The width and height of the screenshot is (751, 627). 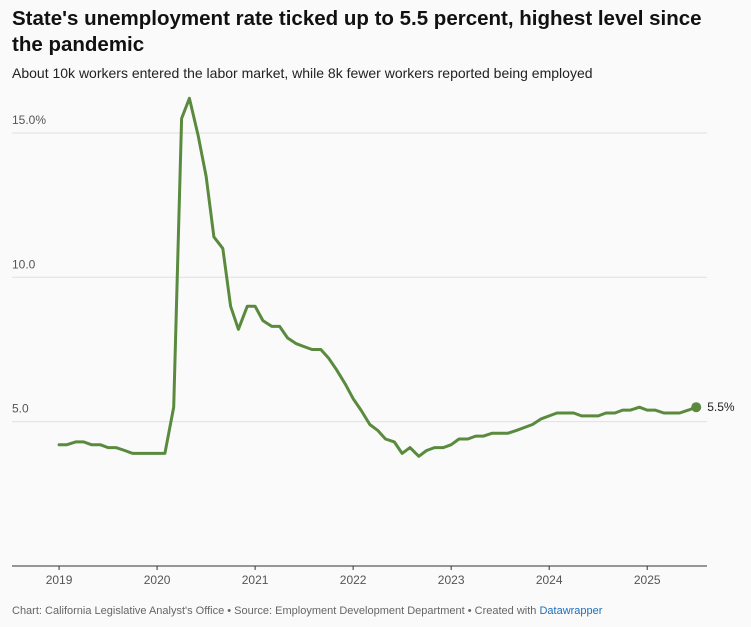 What do you see at coordinates (549, 580) in the screenshot?
I see `x-tick-label: 2024` at bounding box center [549, 580].